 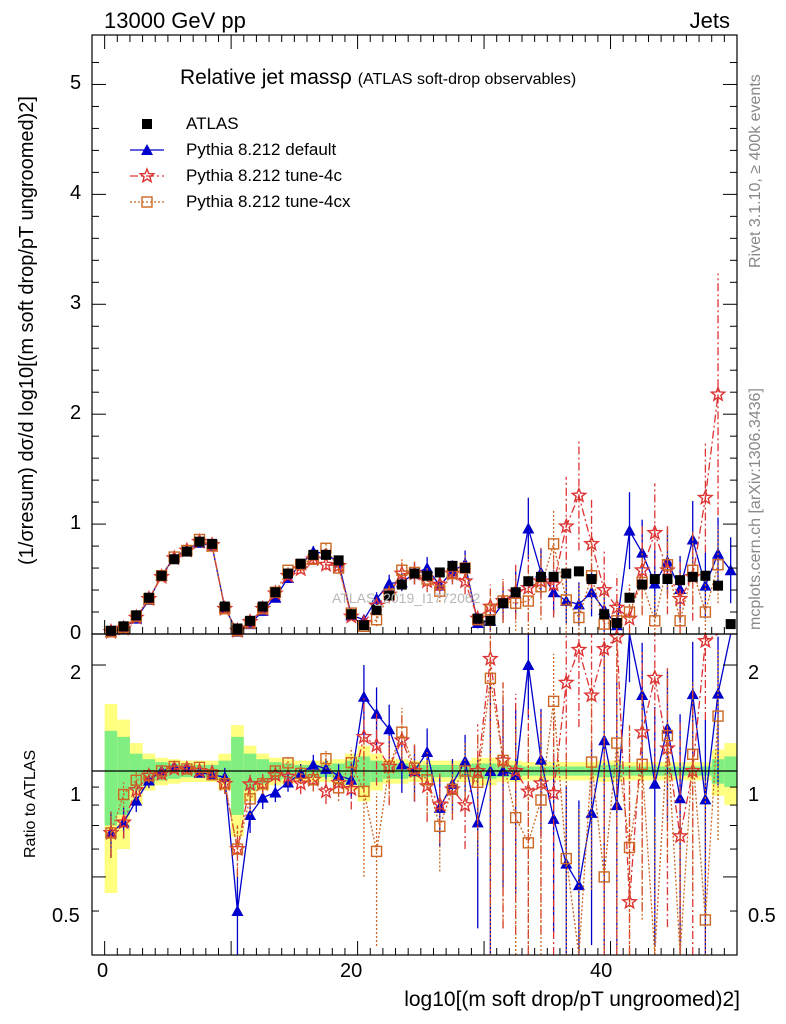 I want to click on header-right: Jets, so click(x=709, y=20).